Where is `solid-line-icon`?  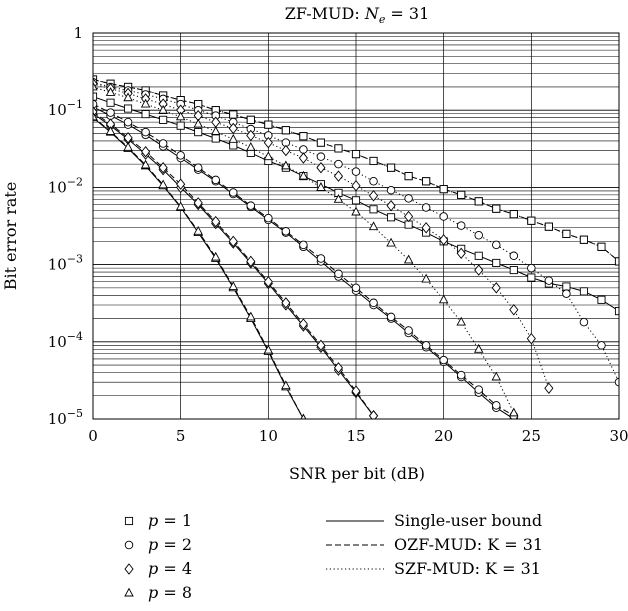 solid-line-icon is located at coordinates (355, 521).